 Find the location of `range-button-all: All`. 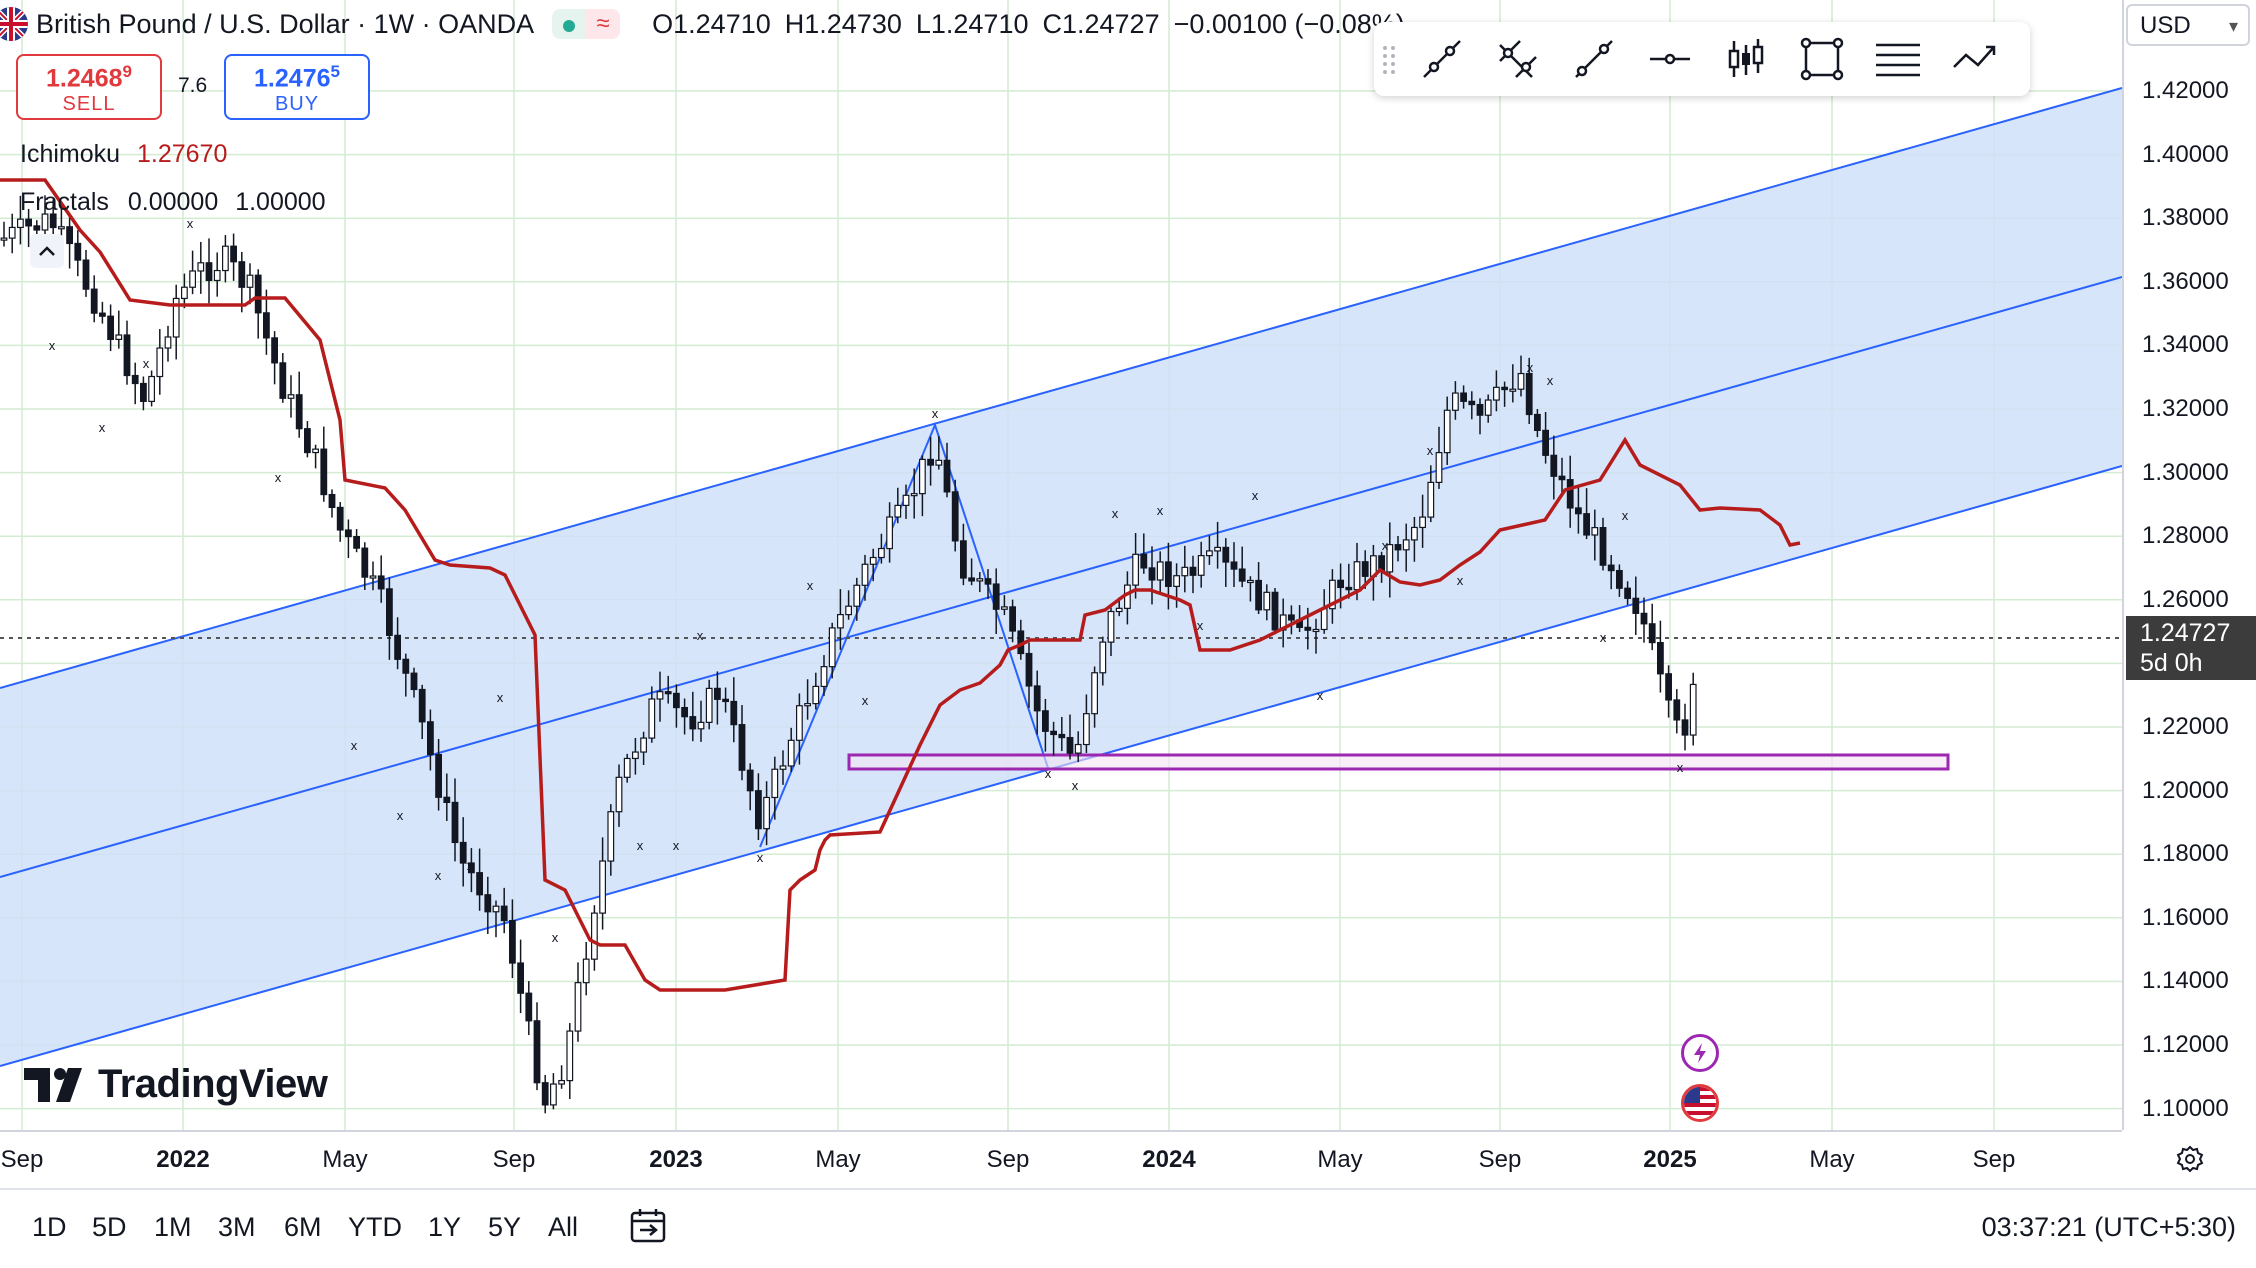

range-button-all: All is located at coordinates (563, 1227).